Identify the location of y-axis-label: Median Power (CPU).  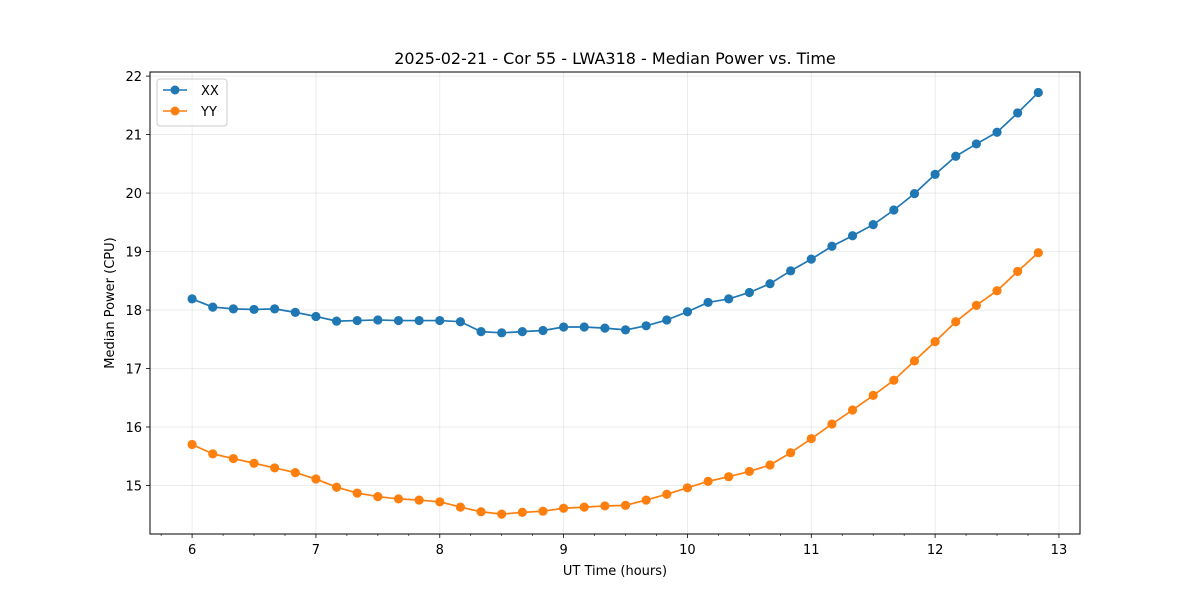
(110, 302).